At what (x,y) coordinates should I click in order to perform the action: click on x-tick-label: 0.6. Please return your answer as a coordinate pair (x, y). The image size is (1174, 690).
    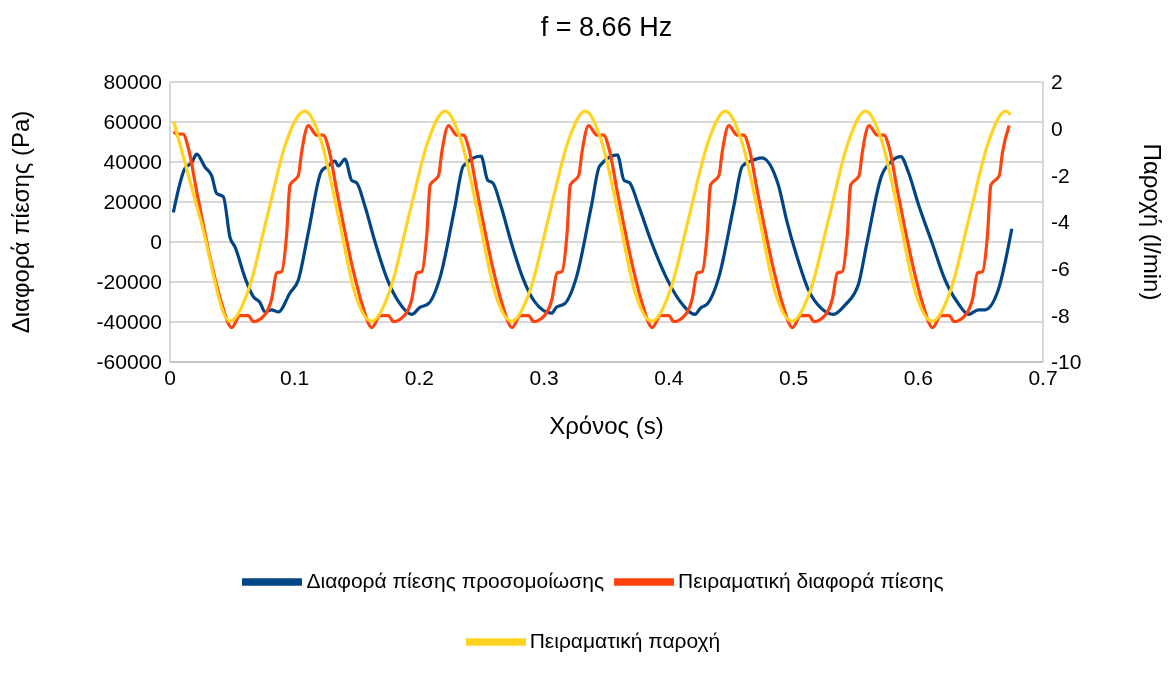
    Looking at the image, I should click on (918, 377).